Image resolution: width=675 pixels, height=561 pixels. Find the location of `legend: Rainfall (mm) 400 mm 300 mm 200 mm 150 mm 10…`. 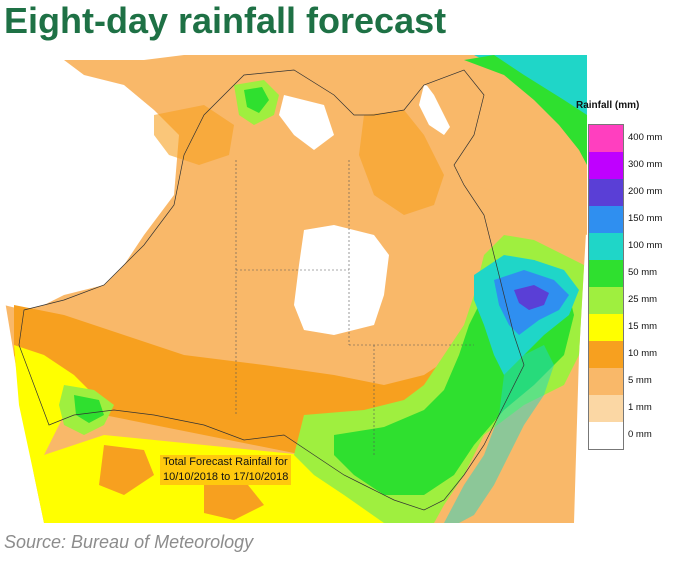

legend: Rainfall (mm) 400 mm 300 mm 200 mm 150 mm 10… is located at coordinates (623, 280).